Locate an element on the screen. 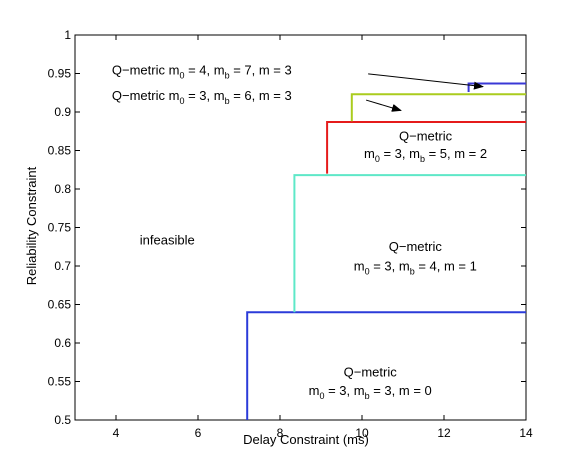 Image resolution: width=581 pixels, height=471 pixels. annotation-text: m0 = 3, mb = 4, m = 1 is located at coordinates (415, 268).